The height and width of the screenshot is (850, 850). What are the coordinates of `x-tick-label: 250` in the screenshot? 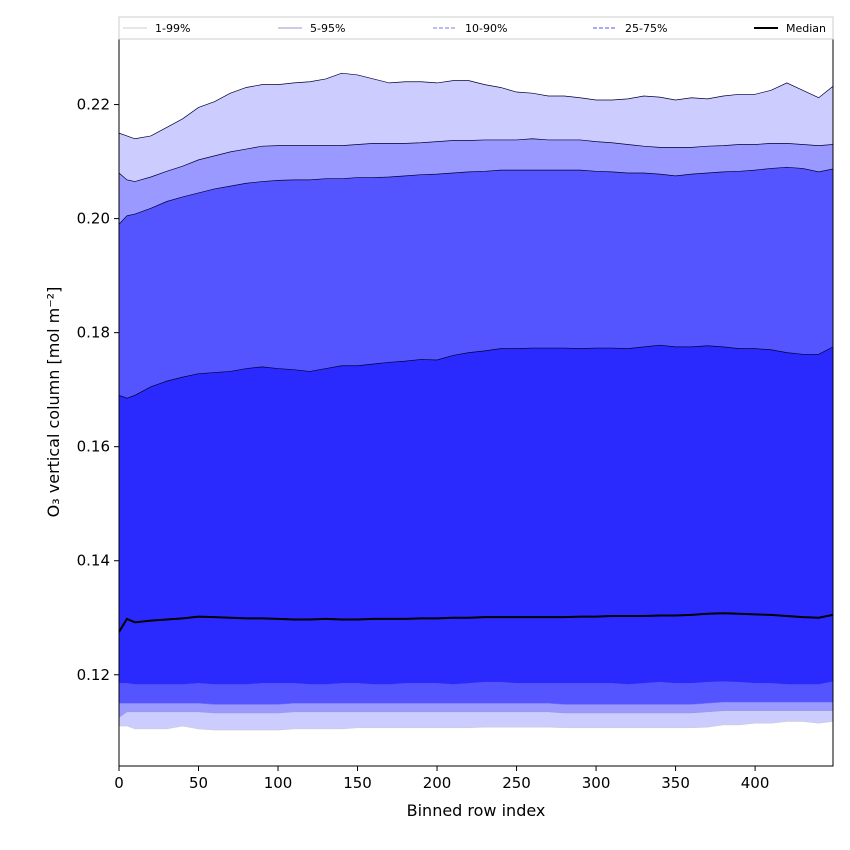 It's located at (516, 783).